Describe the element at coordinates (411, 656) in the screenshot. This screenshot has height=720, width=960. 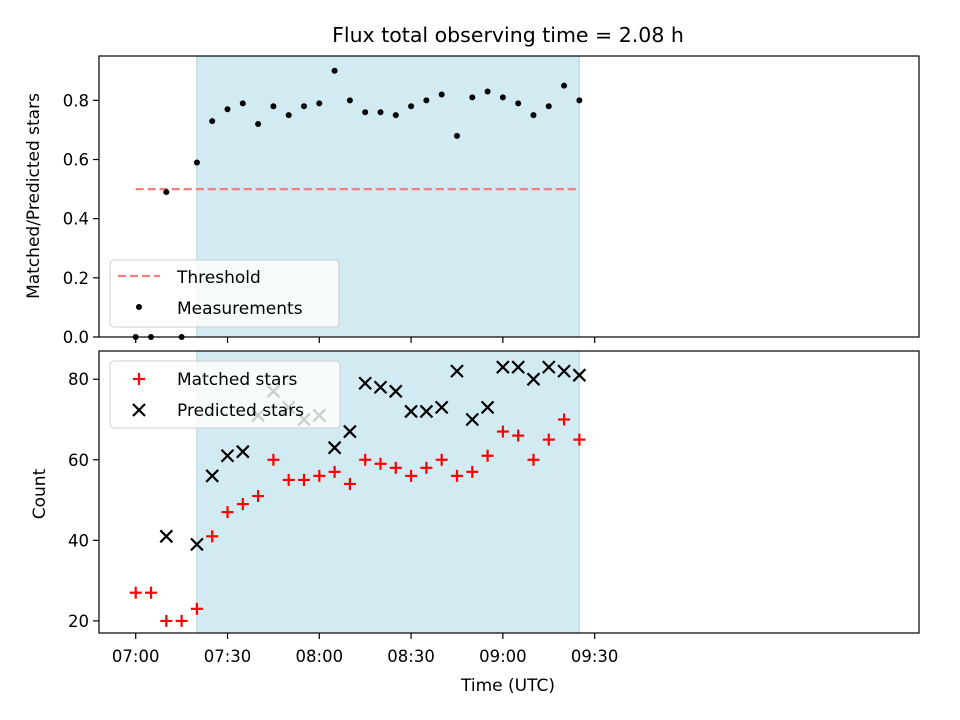
I see `x-tick-label: 08:30` at that location.